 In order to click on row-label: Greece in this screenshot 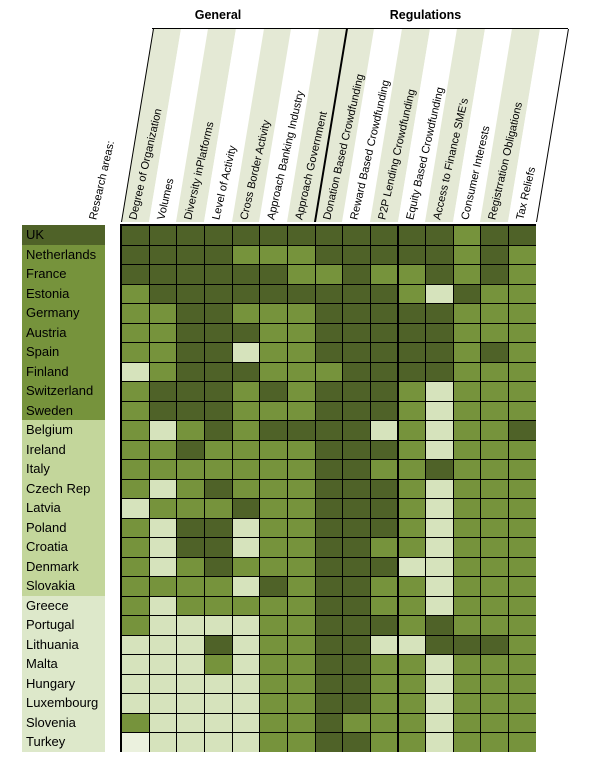, I will do `click(63, 605)`.